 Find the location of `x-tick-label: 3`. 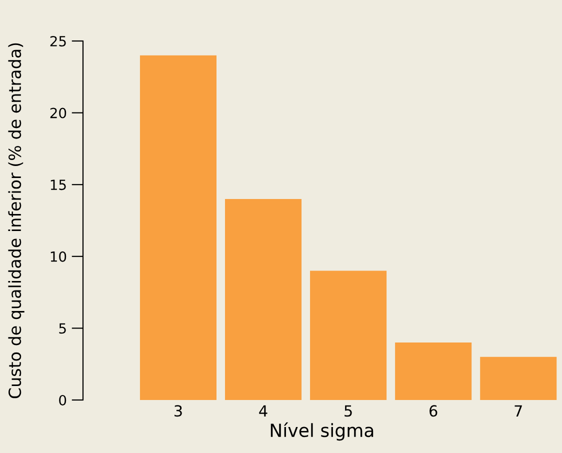

x-tick-label: 3 is located at coordinates (178, 411).